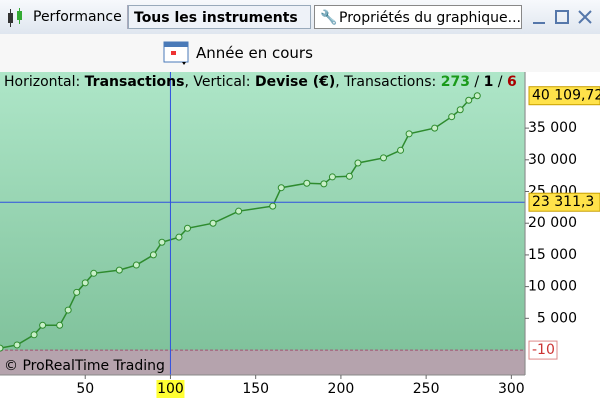  Describe the element at coordinates (552, 223) in the screenshot. I see `y-tick-label: 20 000` at that location.